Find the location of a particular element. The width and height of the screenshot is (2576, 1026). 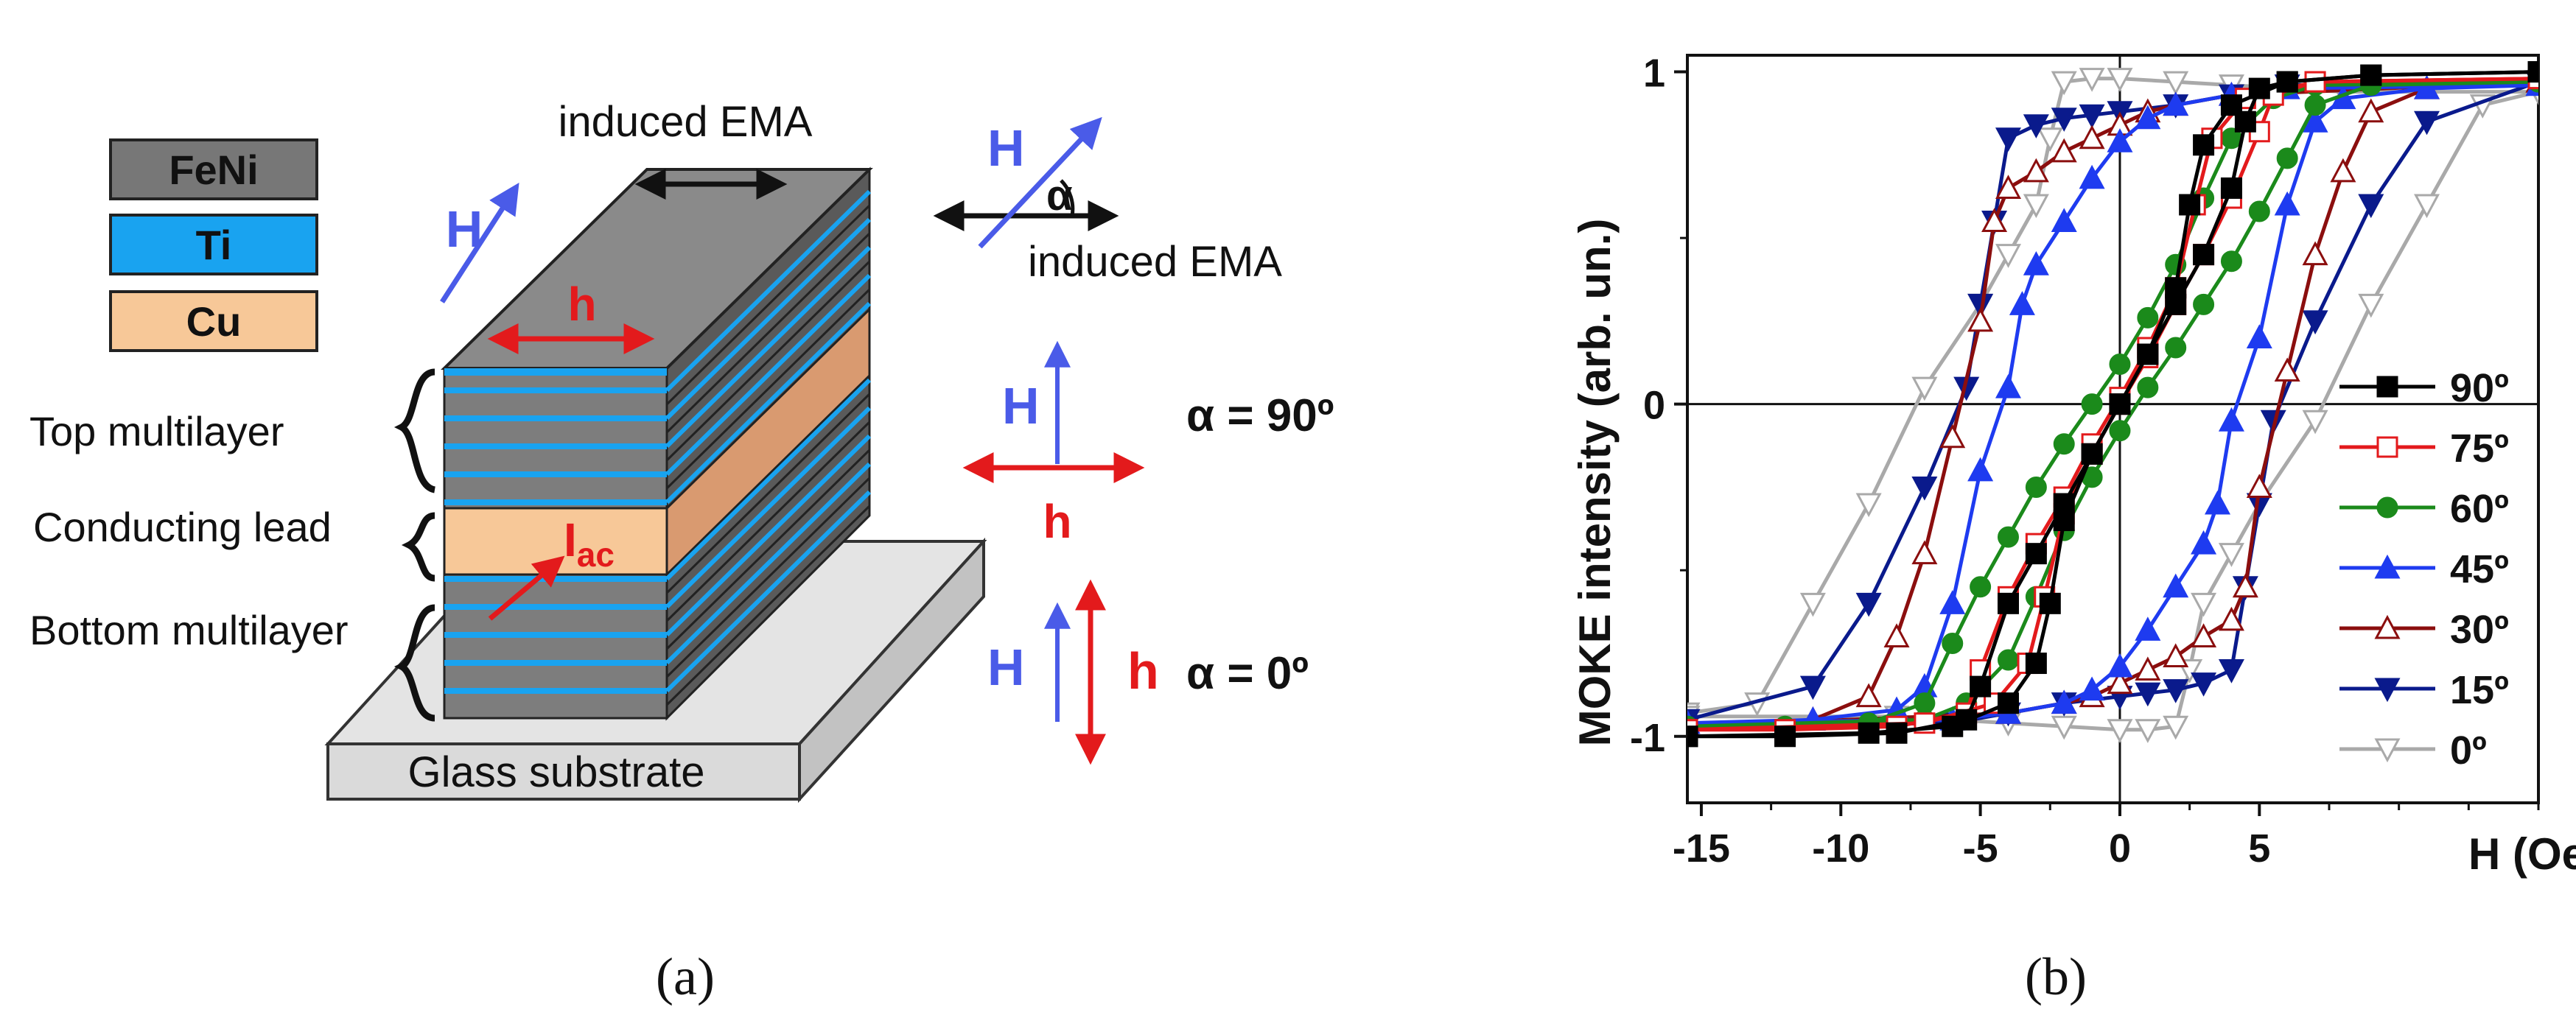

x-axis-label: H (Oe) is located at coordinates (2522, 854).